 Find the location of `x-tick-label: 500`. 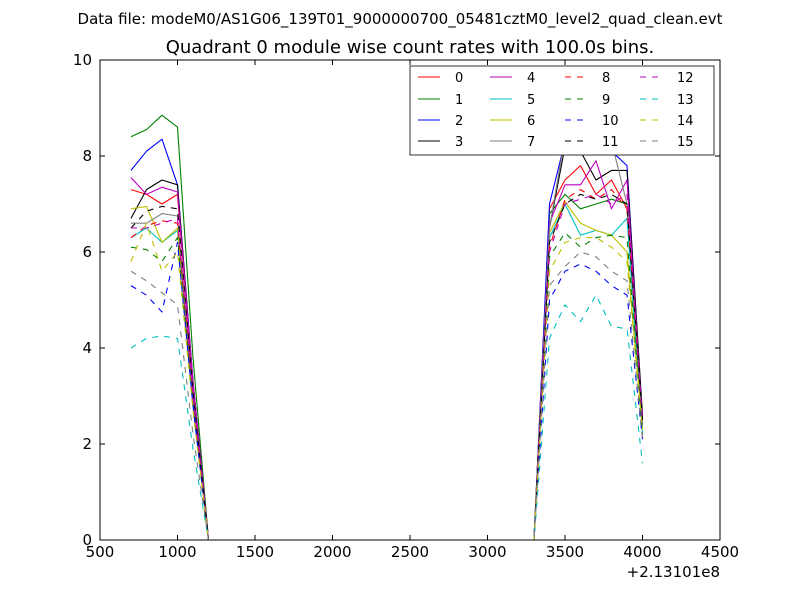

x-tick-label: 500 is located at coordinates (100, 552).